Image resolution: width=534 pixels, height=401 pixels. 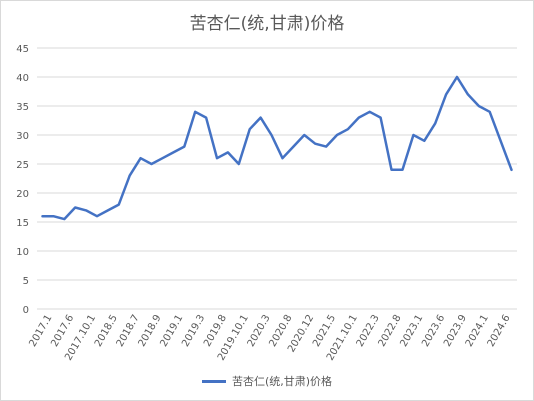 What do you see at coordinates (22, 252) in the screenshot?
I see `y-tick-label: 10` at bounding box center [22, 252].